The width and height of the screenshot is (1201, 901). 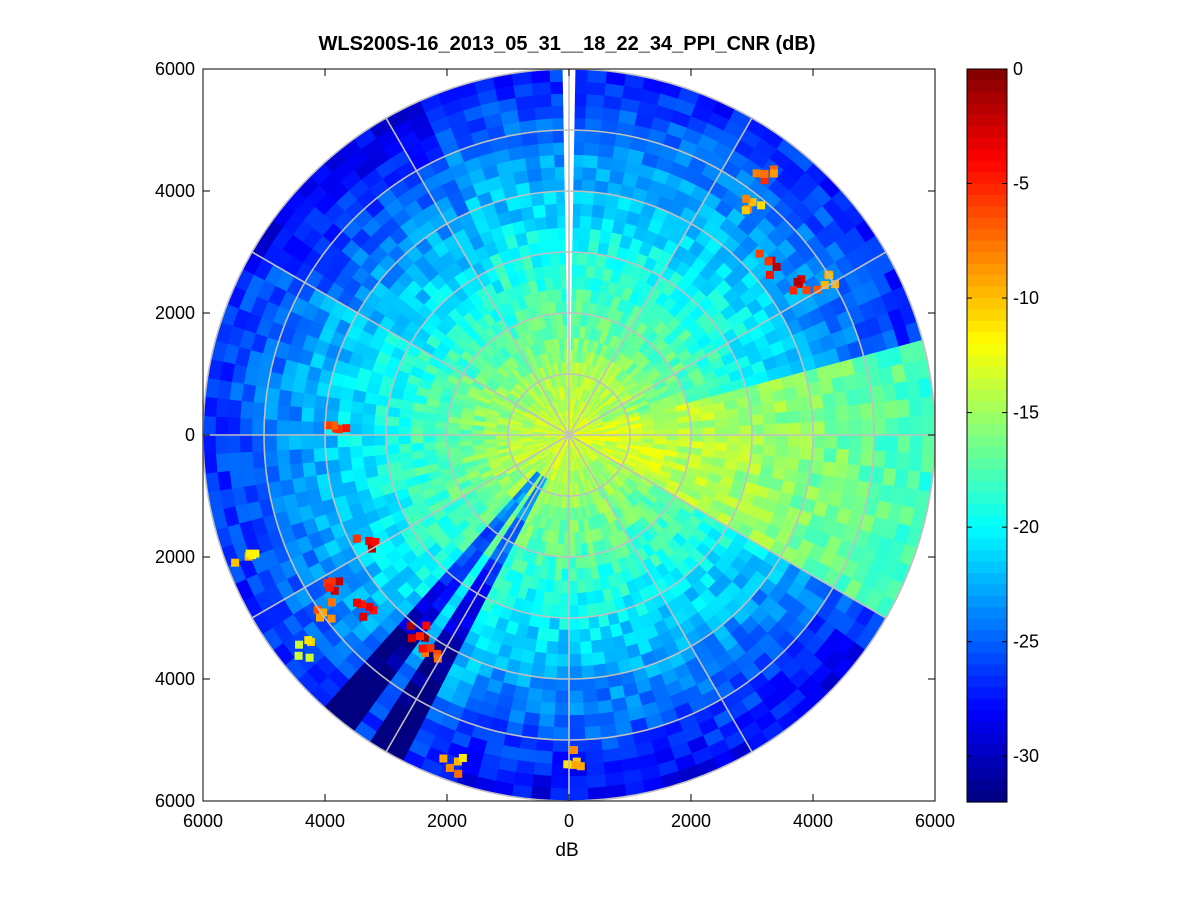 I want to click on x-tick-label: 0, so click(x=569, y=821).